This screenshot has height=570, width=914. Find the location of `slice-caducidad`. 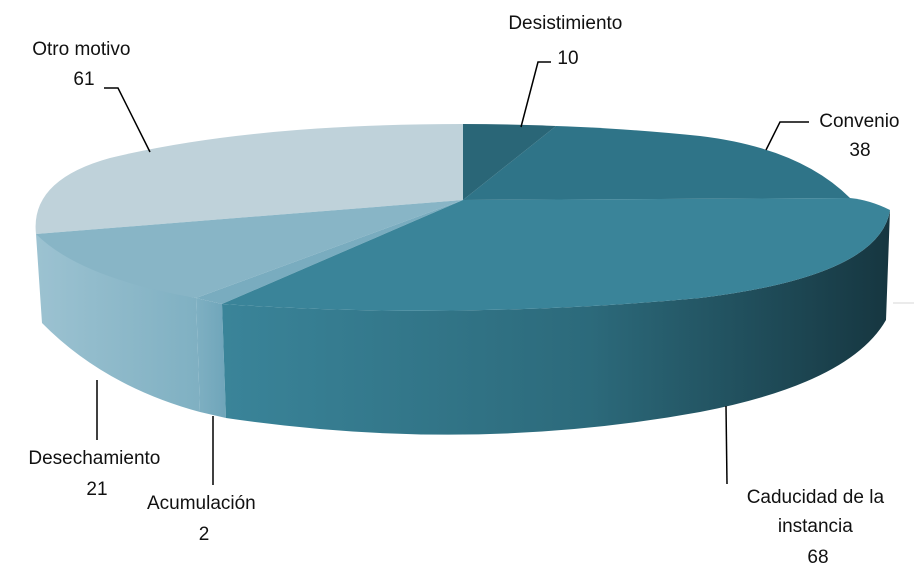

slice-caducidad is located at coordinates (556, 254).